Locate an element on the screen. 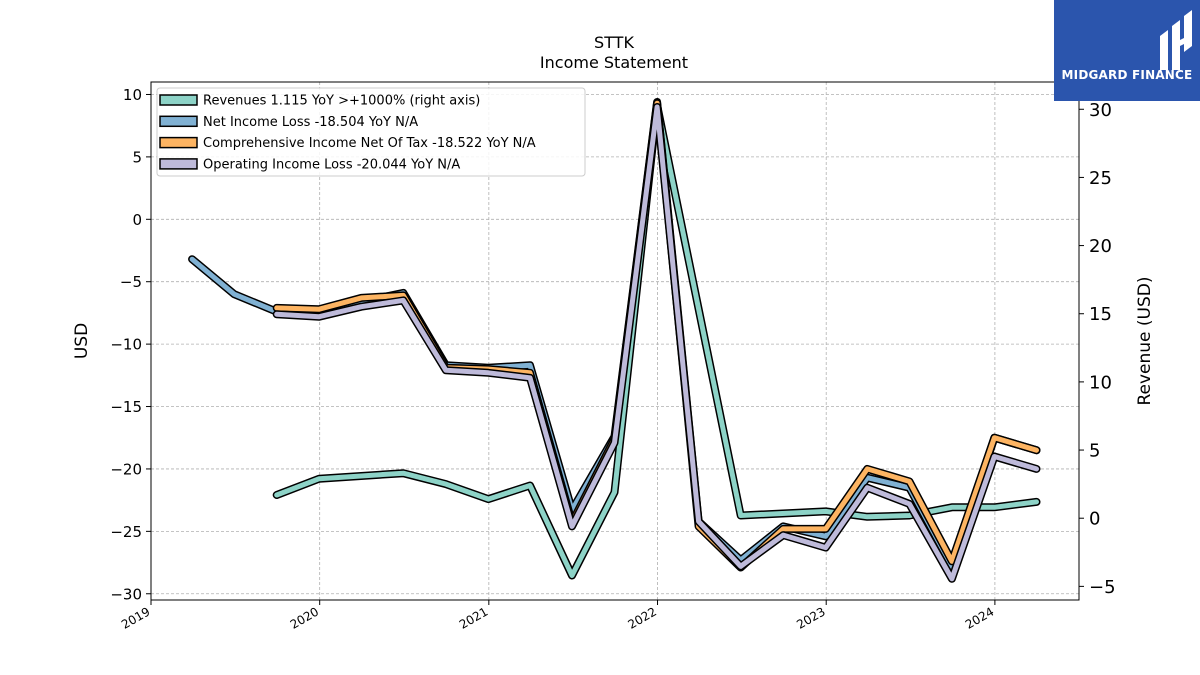 The image size is (1200, 675). x-tick-label: 2019 is located at coordinates (135, 617).